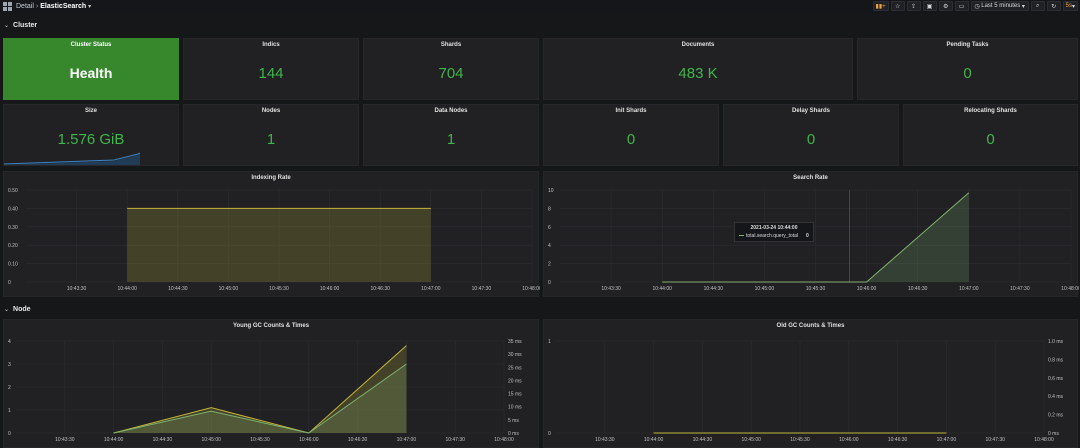 The width and height of the screenshot is (1080, 448). I want to click on time-picker-button: ◷ Last 5 minutes ▾, so click(999, 6).